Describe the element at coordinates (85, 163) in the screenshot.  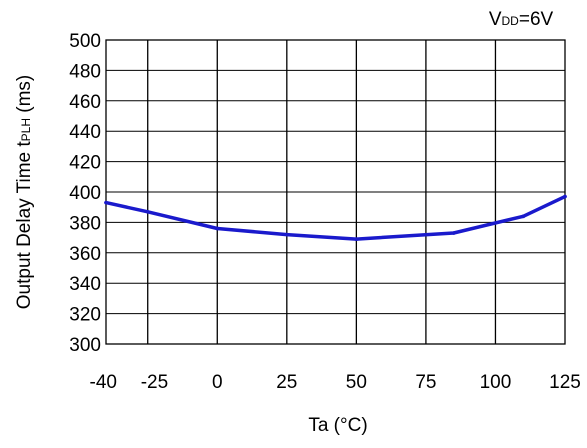
I see `y-tick-label: 420` at that location.